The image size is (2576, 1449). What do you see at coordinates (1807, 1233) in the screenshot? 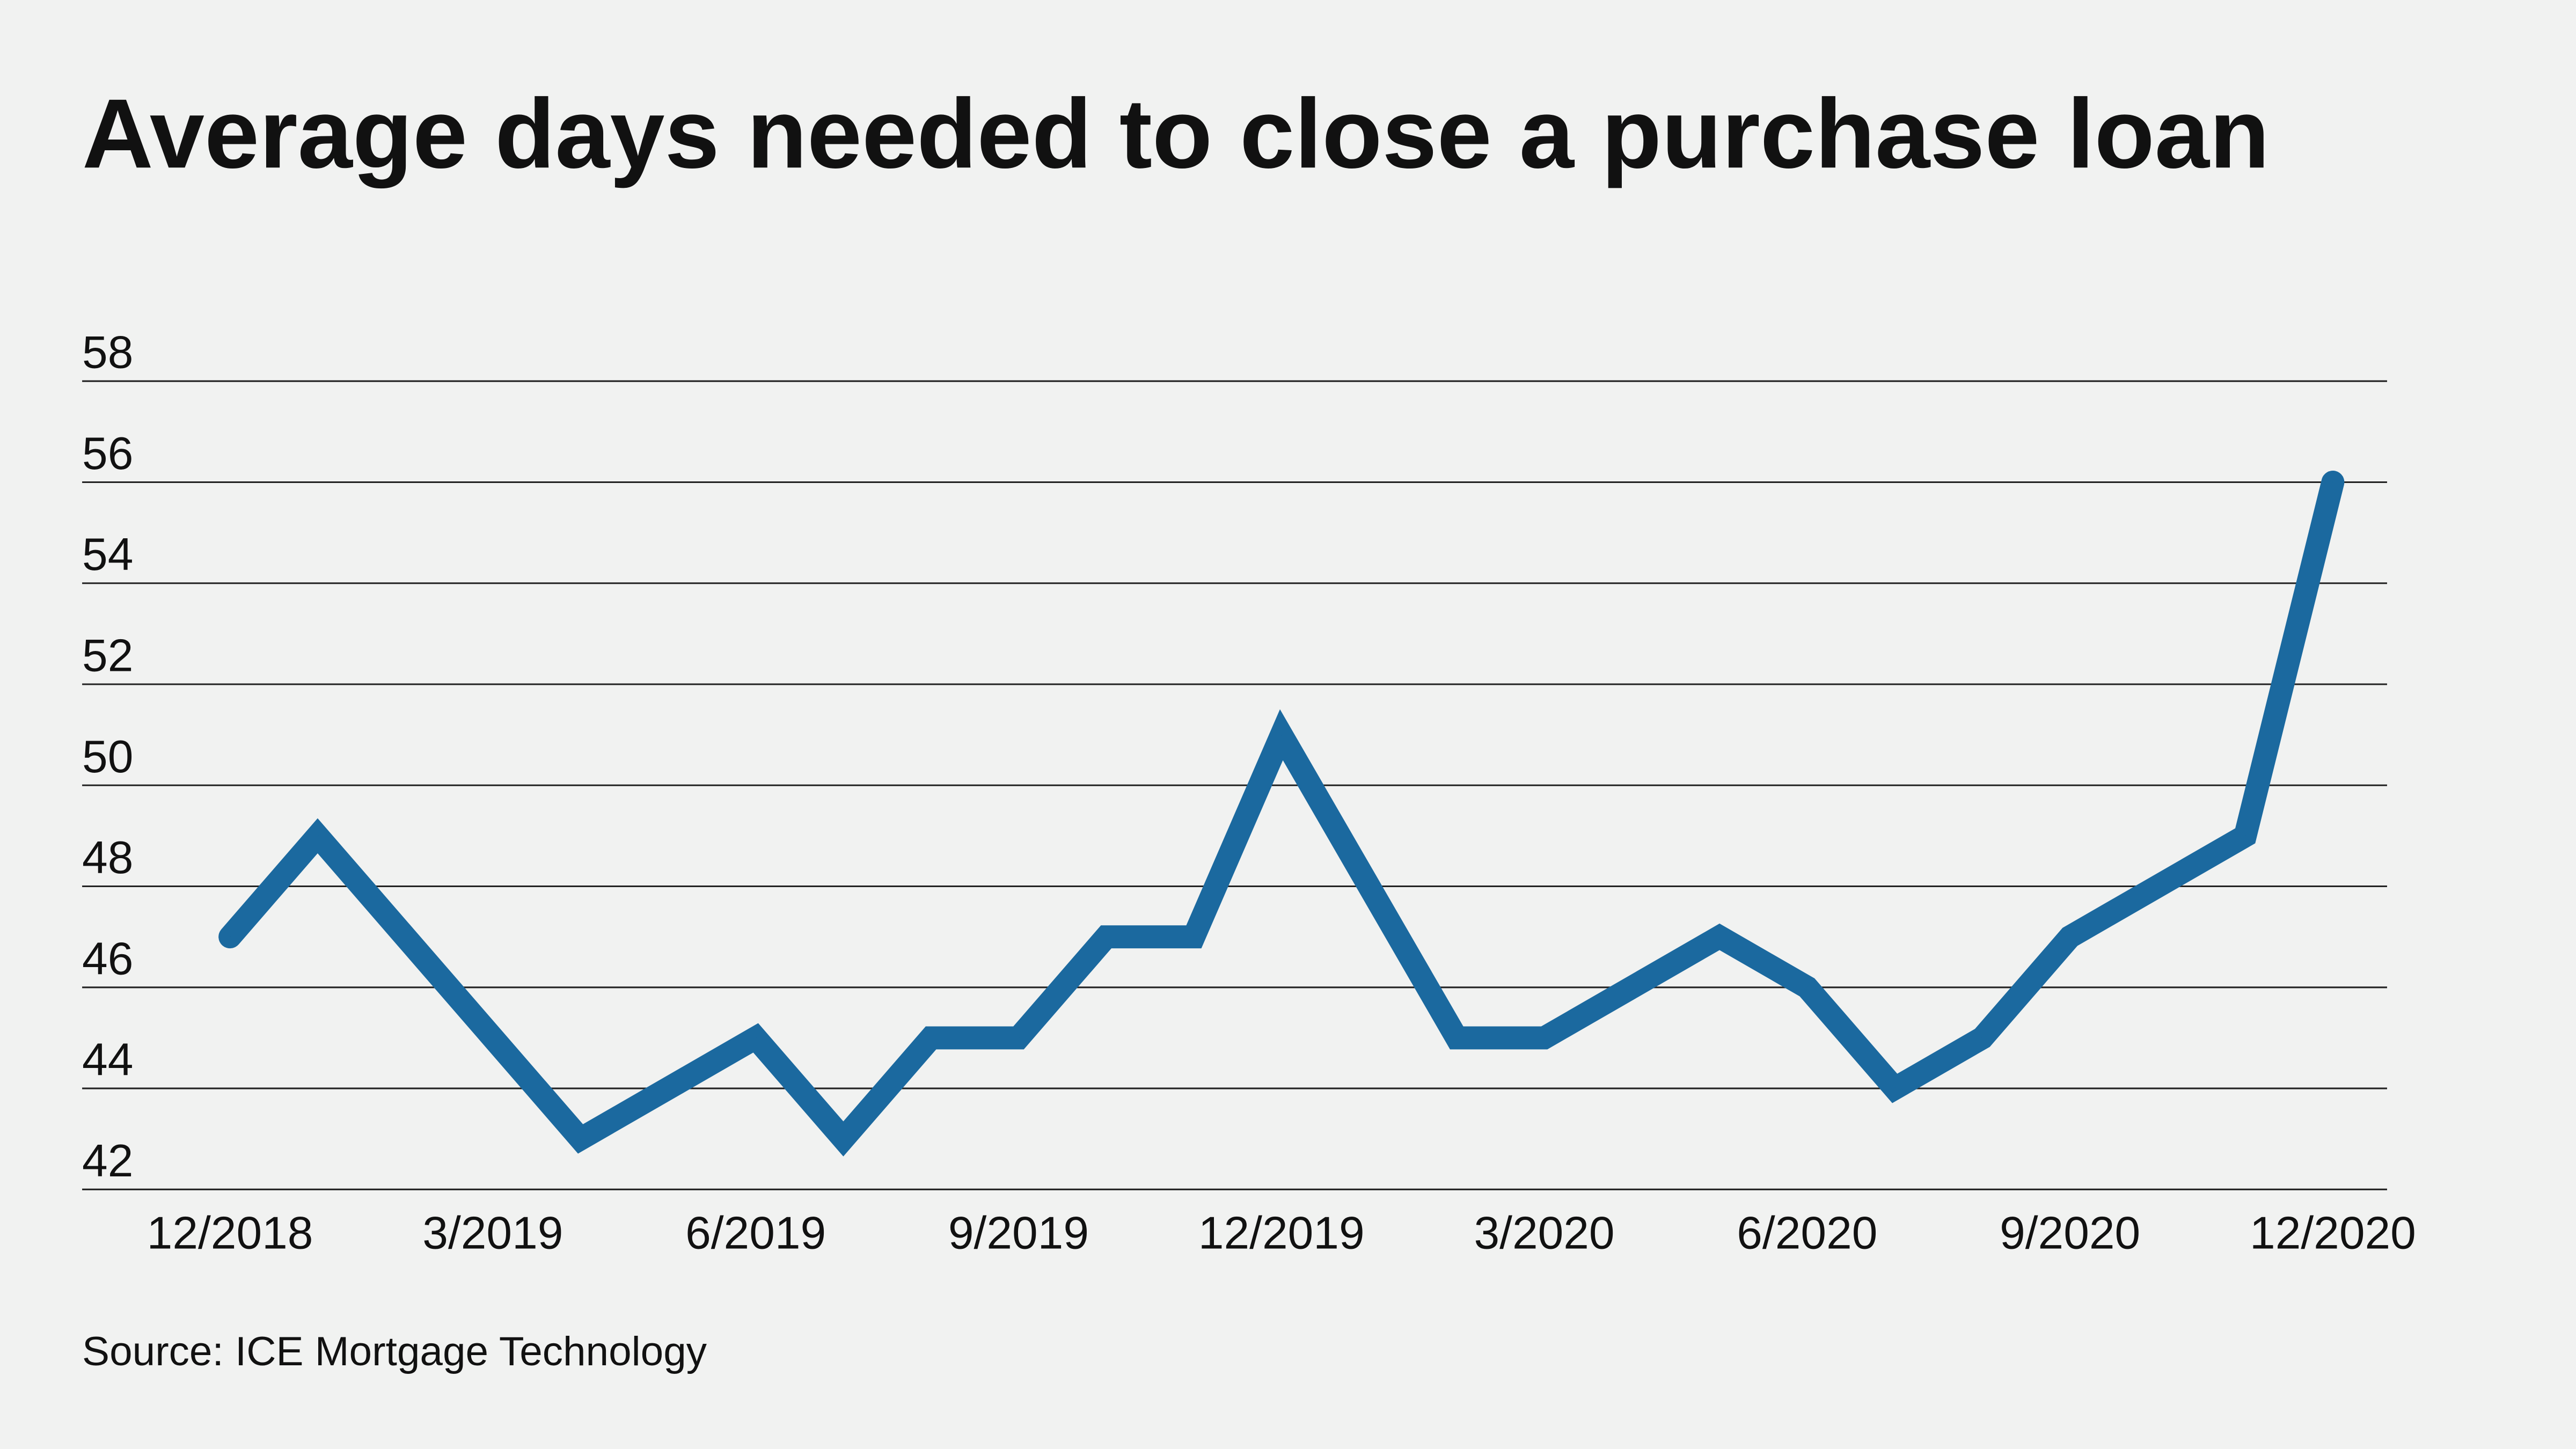
I see `x-tick-label: 6/2020` at bounding box center [1807, 1233].